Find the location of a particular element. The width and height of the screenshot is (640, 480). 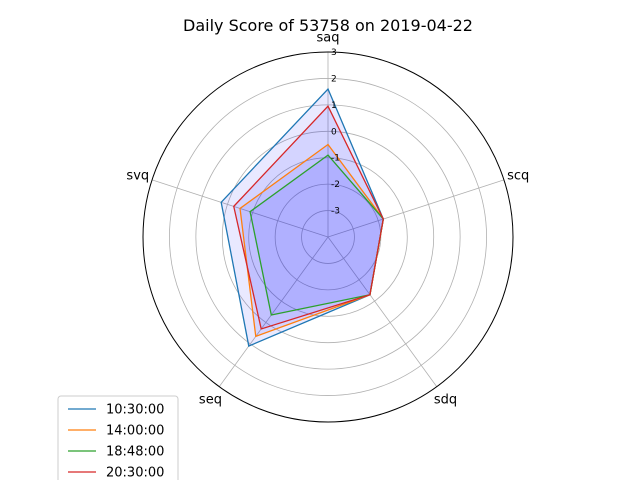

radial-tick-label: 3 is located at coordinates (334, 53).